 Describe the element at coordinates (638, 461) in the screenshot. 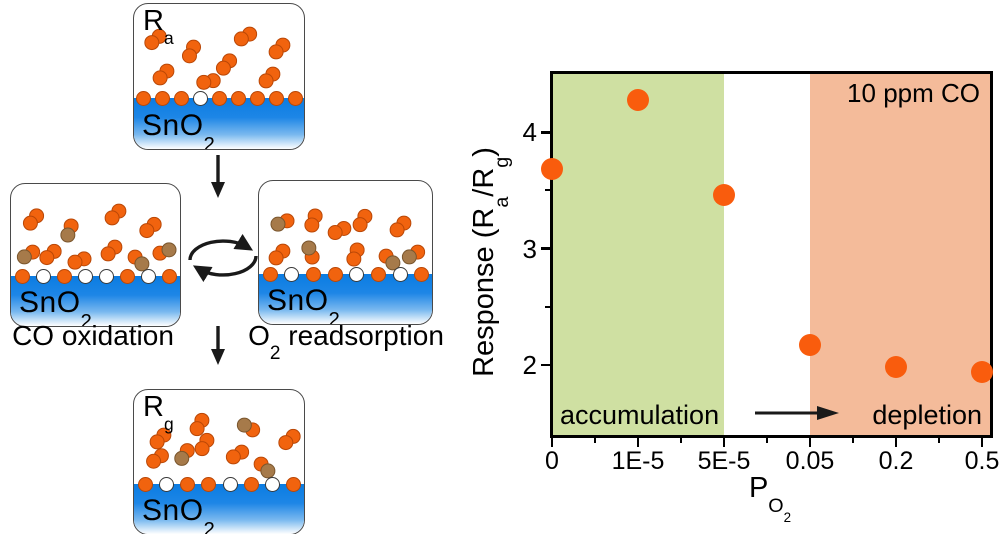

I see `x-tick-label: 1E-5` at that location.